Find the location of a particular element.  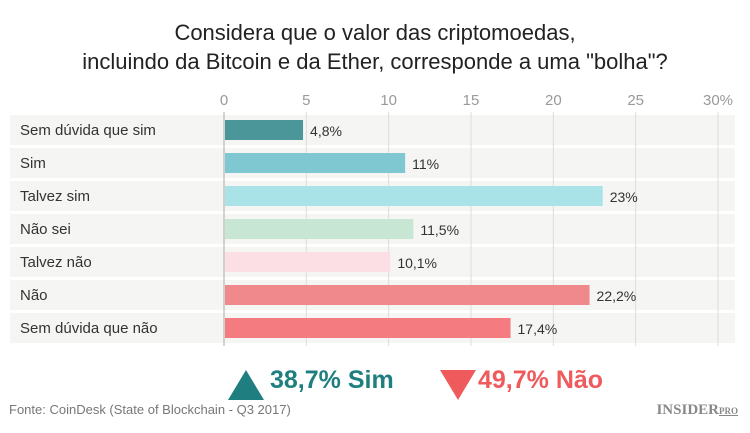

category-label: Não sei is located at coordinates (45, 229).